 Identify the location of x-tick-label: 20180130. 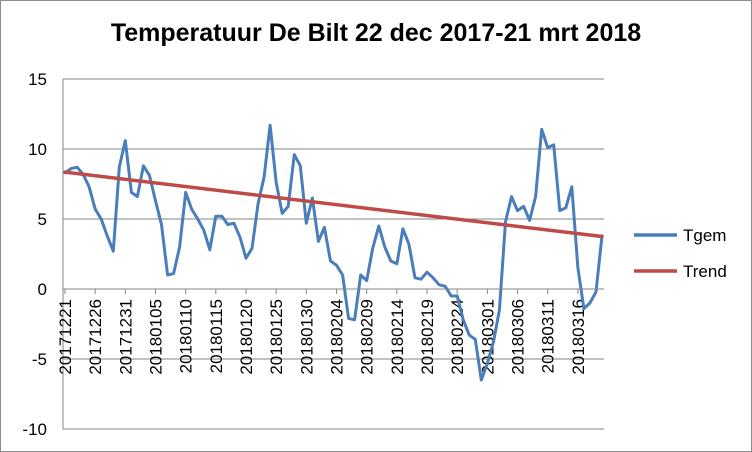
(306, 337).